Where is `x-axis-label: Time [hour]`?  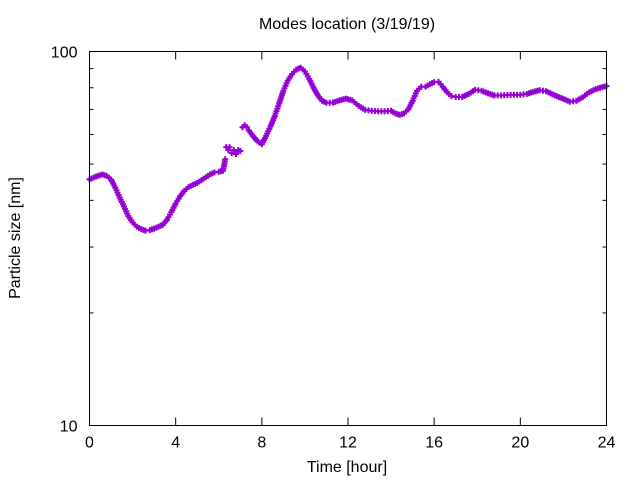
x-axis-label: Time [hour] is located at coordinates (347, 467).